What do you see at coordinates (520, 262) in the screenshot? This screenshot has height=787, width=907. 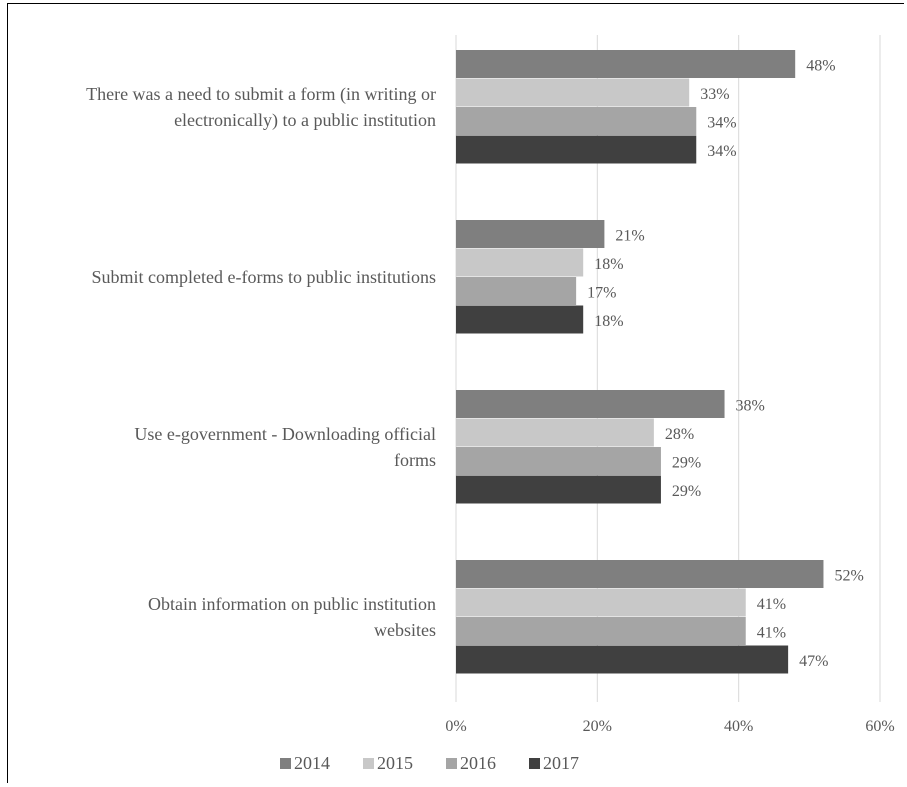 I see `bar-2015-cat2` at bounding box center [520, 262].